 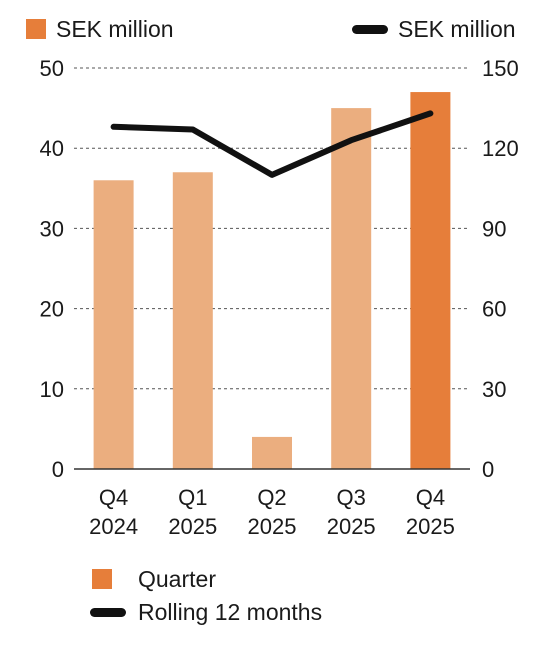 What do you see at coordinates (52, 228) in the screenshot?
I see `left-tick-label: 30` at bounding box center [52, 228].